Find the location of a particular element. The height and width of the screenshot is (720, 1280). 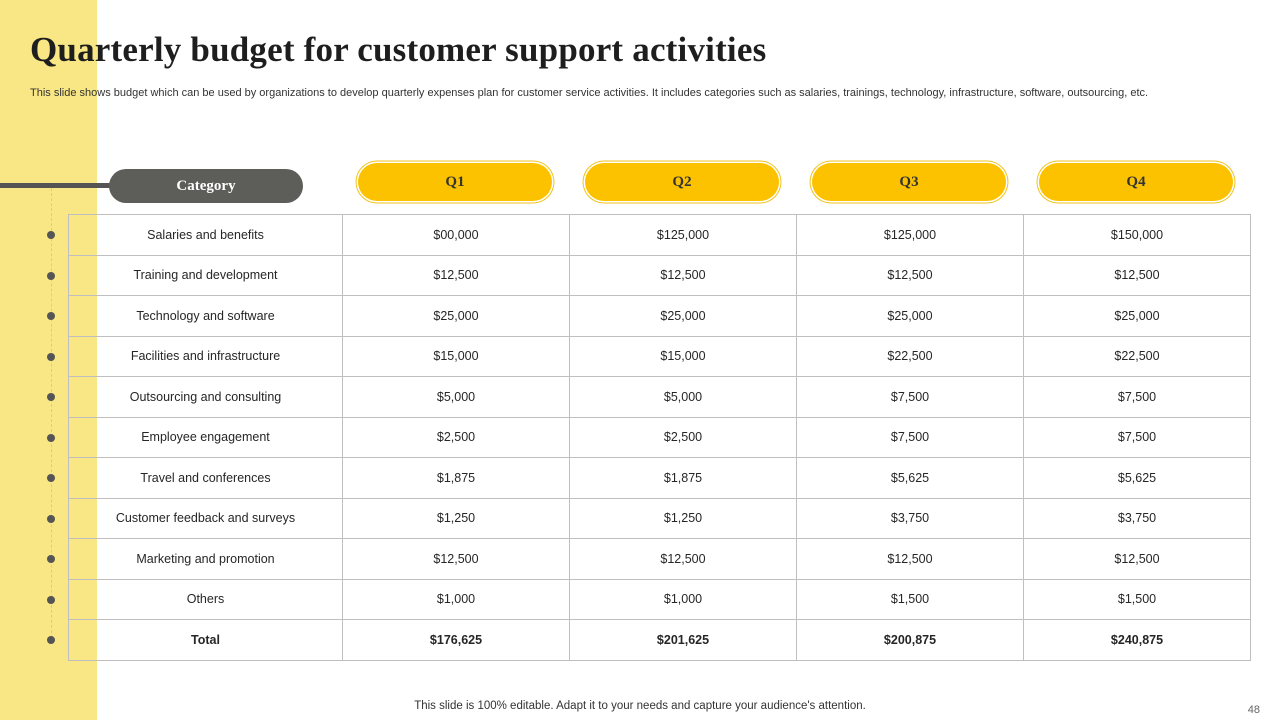

q4-value-cell: $1,500 is located at coordinates (1137, 599).